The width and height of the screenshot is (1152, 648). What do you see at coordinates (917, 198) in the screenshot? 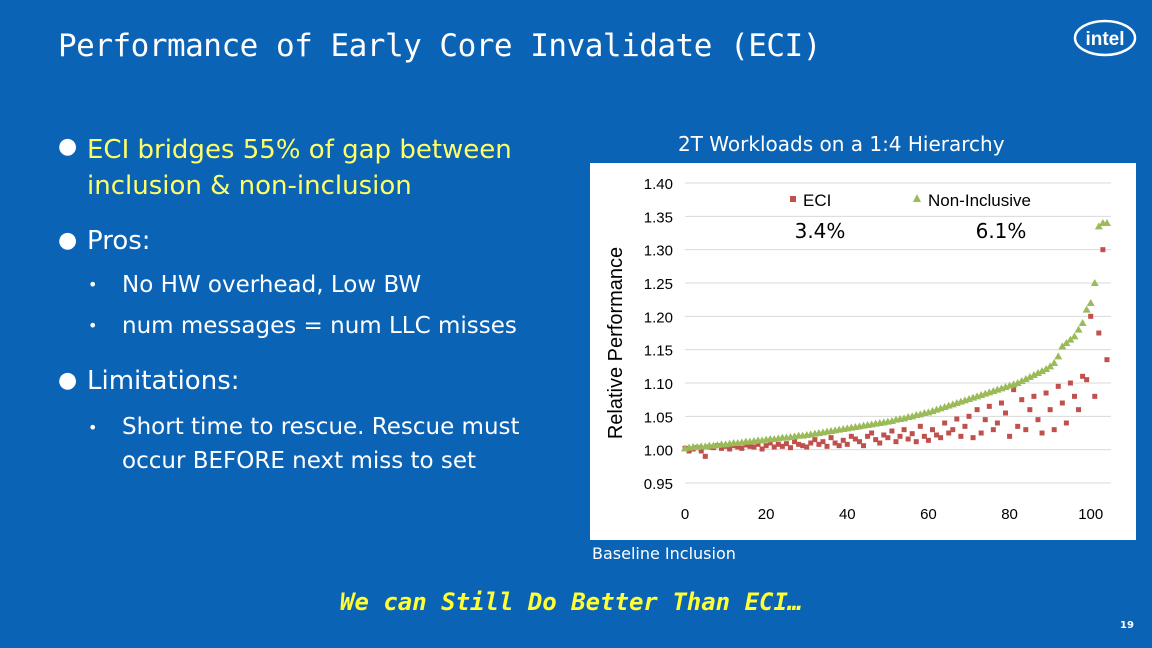
I see `legend-noninclusive-marker` at bounding box center [917, 198].